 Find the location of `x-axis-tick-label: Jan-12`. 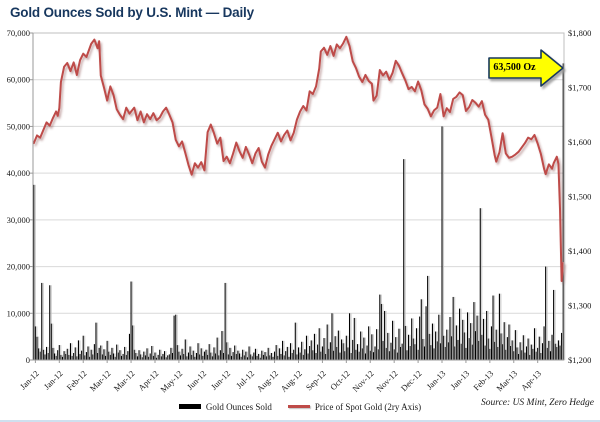

x-axis-tick-label: Jan-12 is located at coordinates (29, 379).